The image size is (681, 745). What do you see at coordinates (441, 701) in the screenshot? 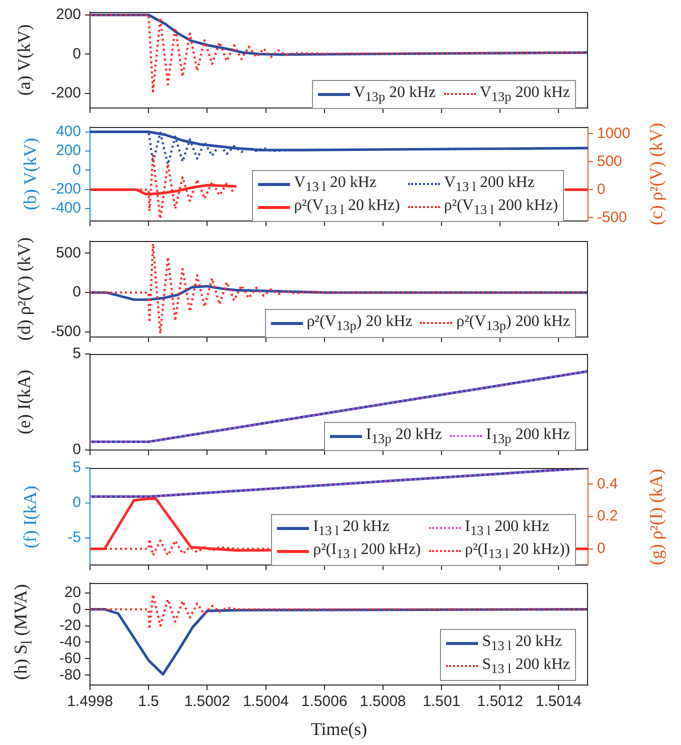
I see `x-tick-label: 1.501` at bounding box center [441, 701].